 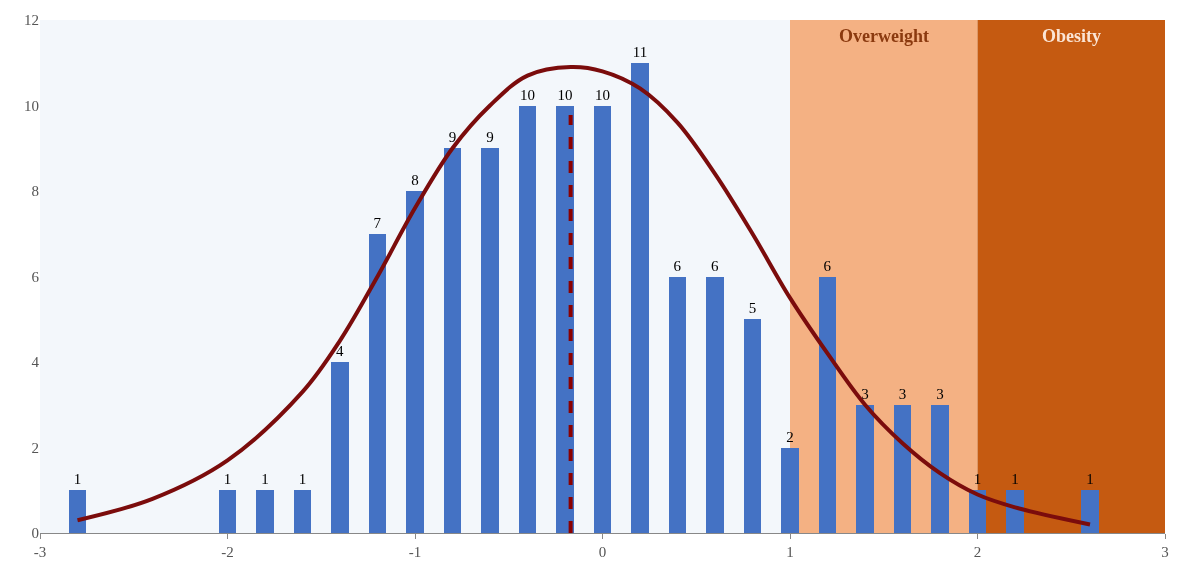 What do you see at coordinates (35, 447) in the screenshot?
I see `y-tick-label: 2` at bounding box center [35, 447].